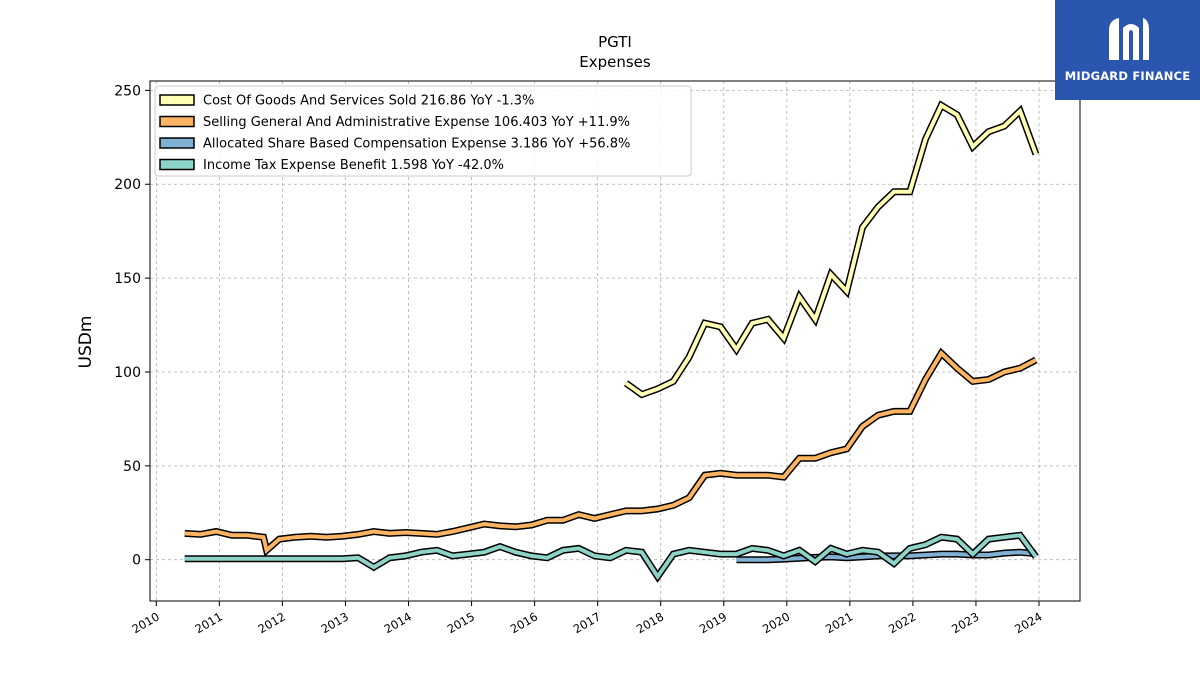  I want to click on x-tick-label: 2019, so click(713, 622).